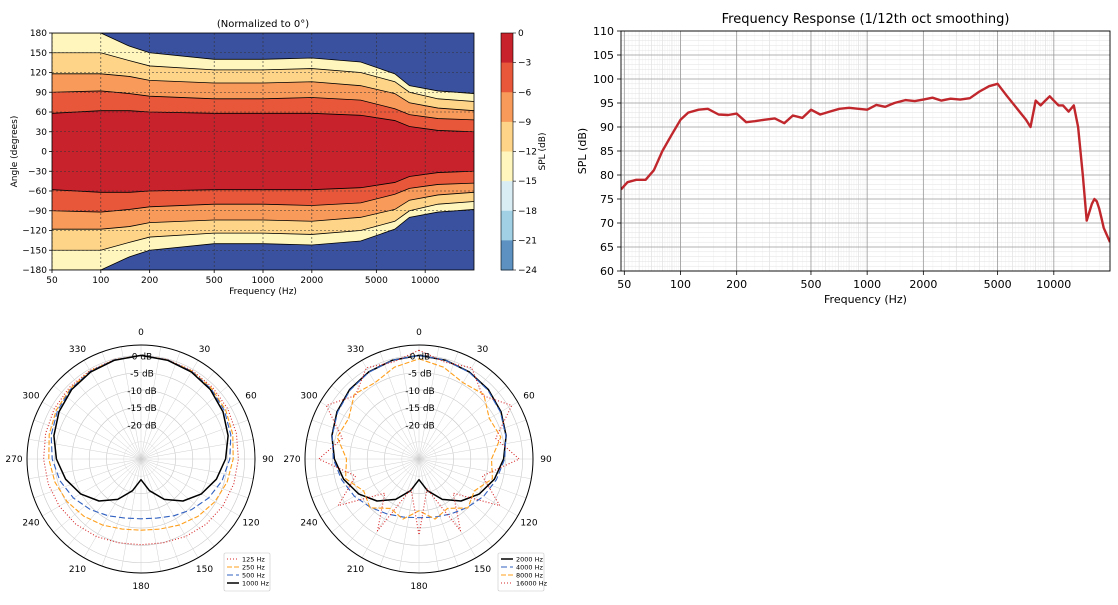  I want to click on fr-xtick-label: 2000, so click(923, 284).